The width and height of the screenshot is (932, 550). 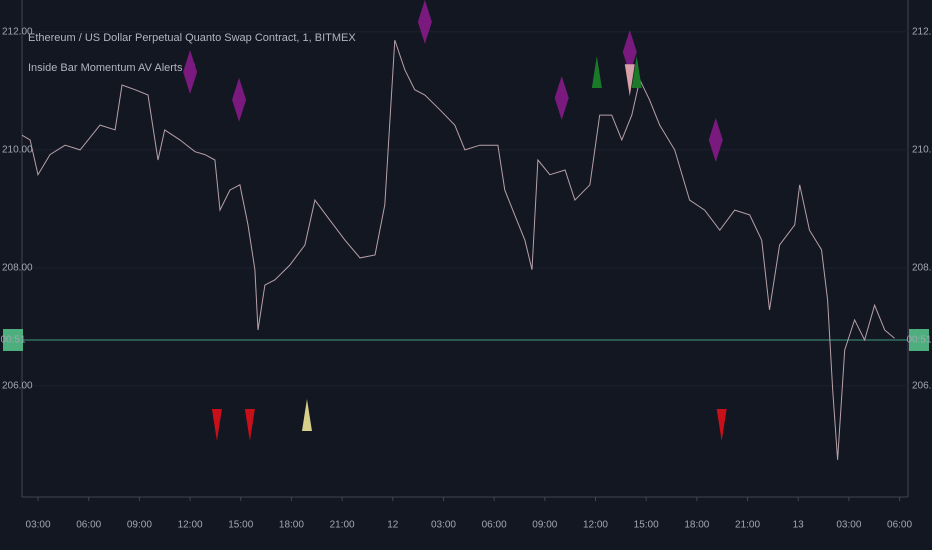 I want to click on y-tick-label: 208.00, so click(x=17, y=268).